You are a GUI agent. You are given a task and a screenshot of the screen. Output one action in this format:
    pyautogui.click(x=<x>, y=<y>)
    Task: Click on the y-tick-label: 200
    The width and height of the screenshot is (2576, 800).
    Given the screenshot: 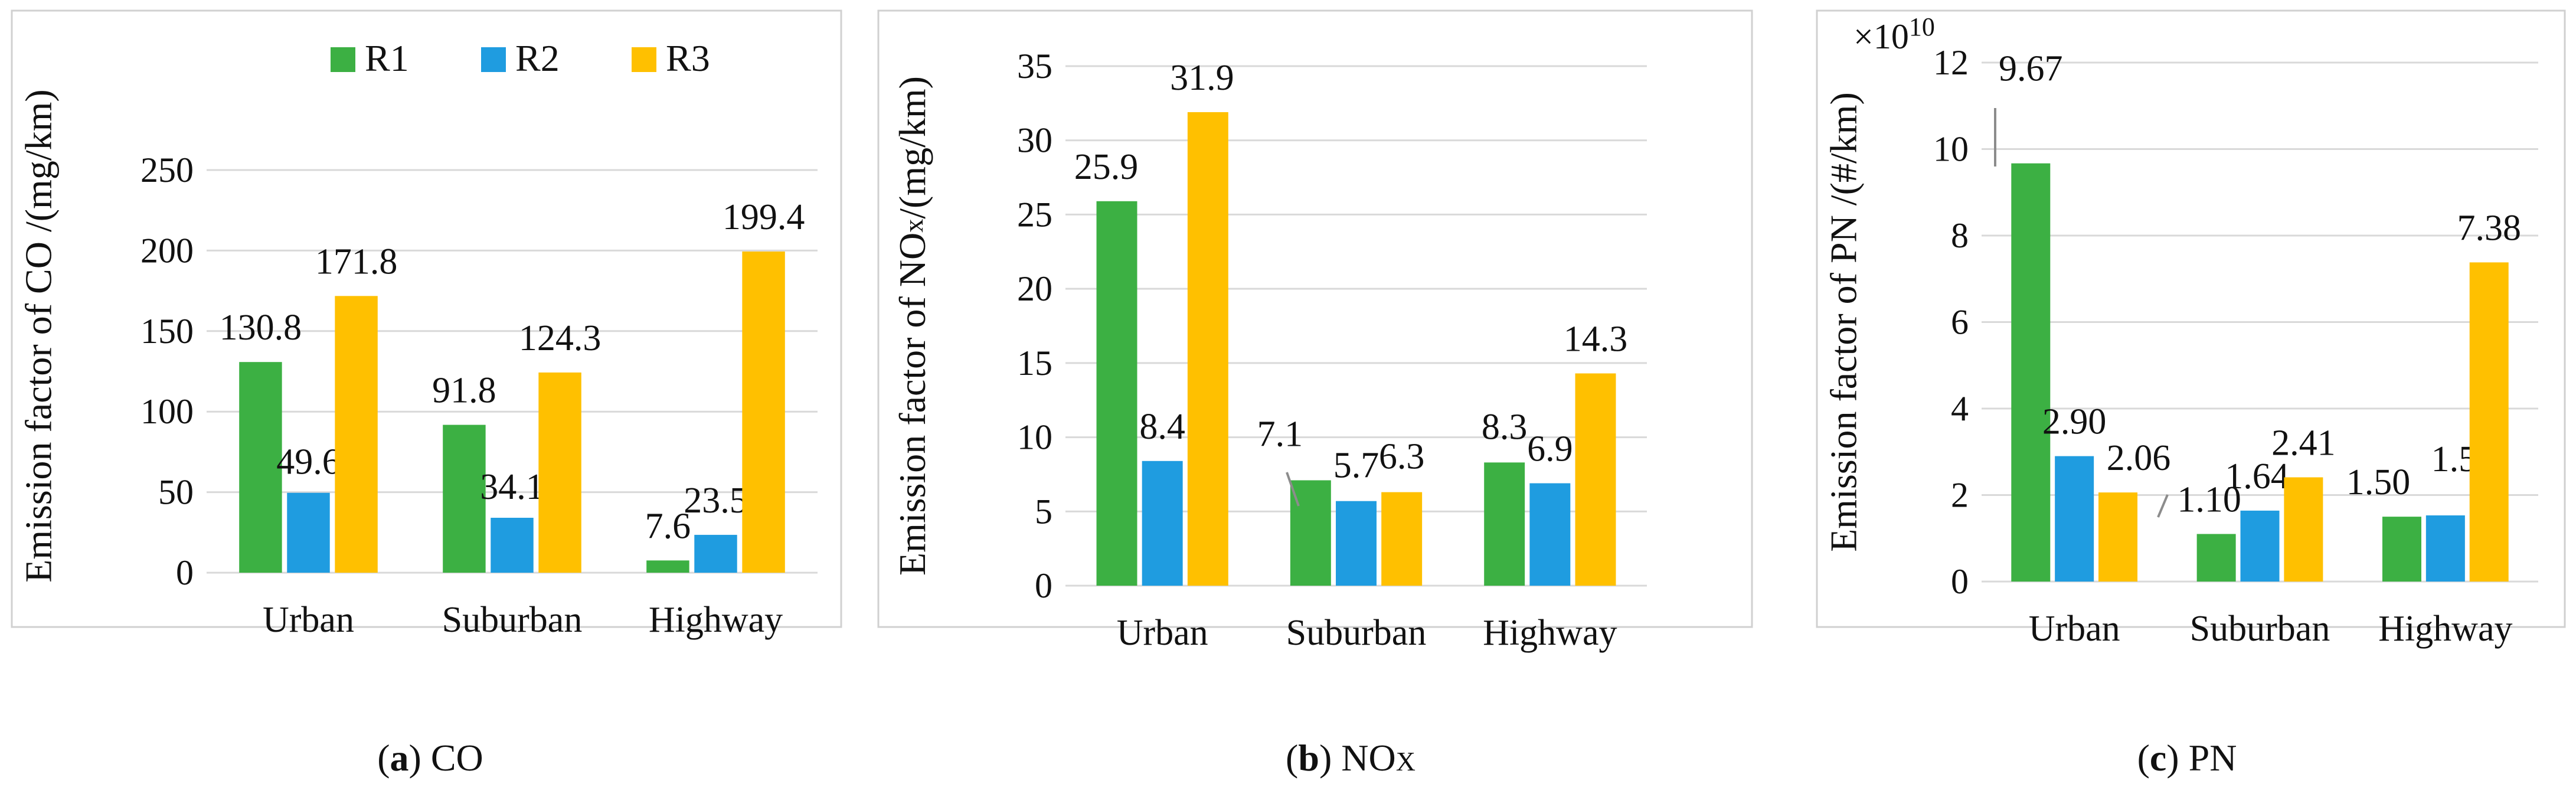 What is the action you would take?
    pyautogui.click(x=167, y=250)
    